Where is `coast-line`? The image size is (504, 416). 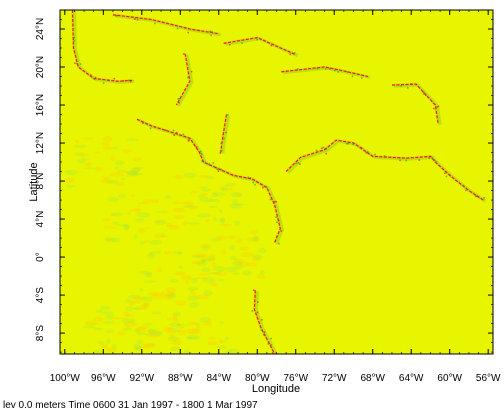 coast-line is located at coordinates (102, 46).